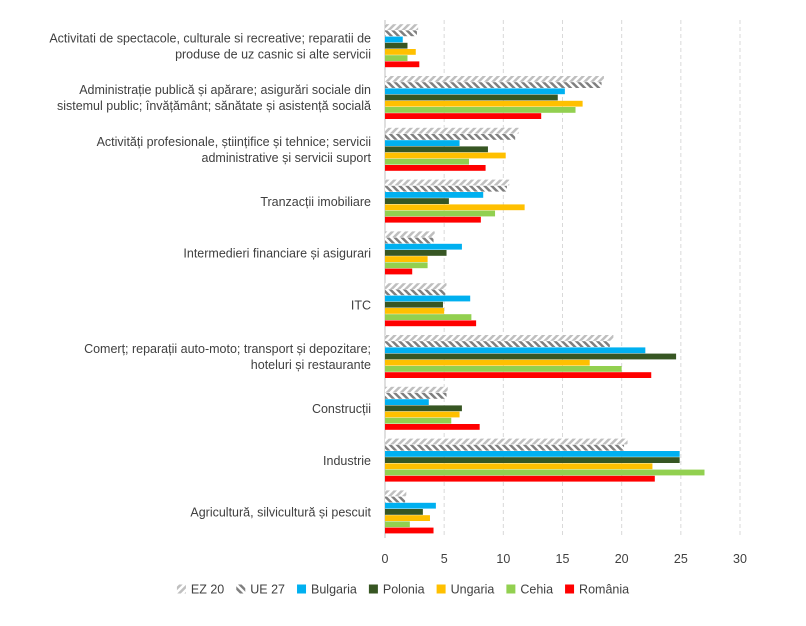 The height and width of the screenshot is (626, 806). I want to click on category-label-line: Tranzacții imobiliare, so click(315, 202).